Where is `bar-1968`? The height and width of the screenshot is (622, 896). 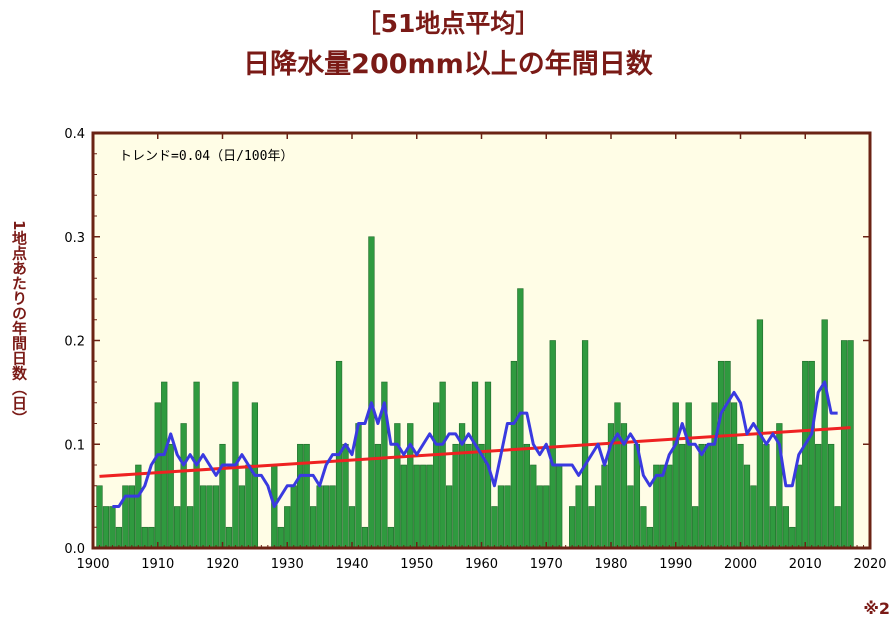
bar-1968 is located at coordinates (533, 506).